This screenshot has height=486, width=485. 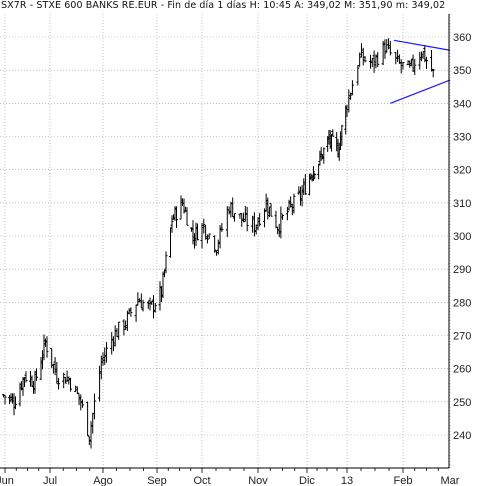 What do you see at coordinates (420, 71) in the screenshot?
I see `trendlines` at bounding box center [420, 71].